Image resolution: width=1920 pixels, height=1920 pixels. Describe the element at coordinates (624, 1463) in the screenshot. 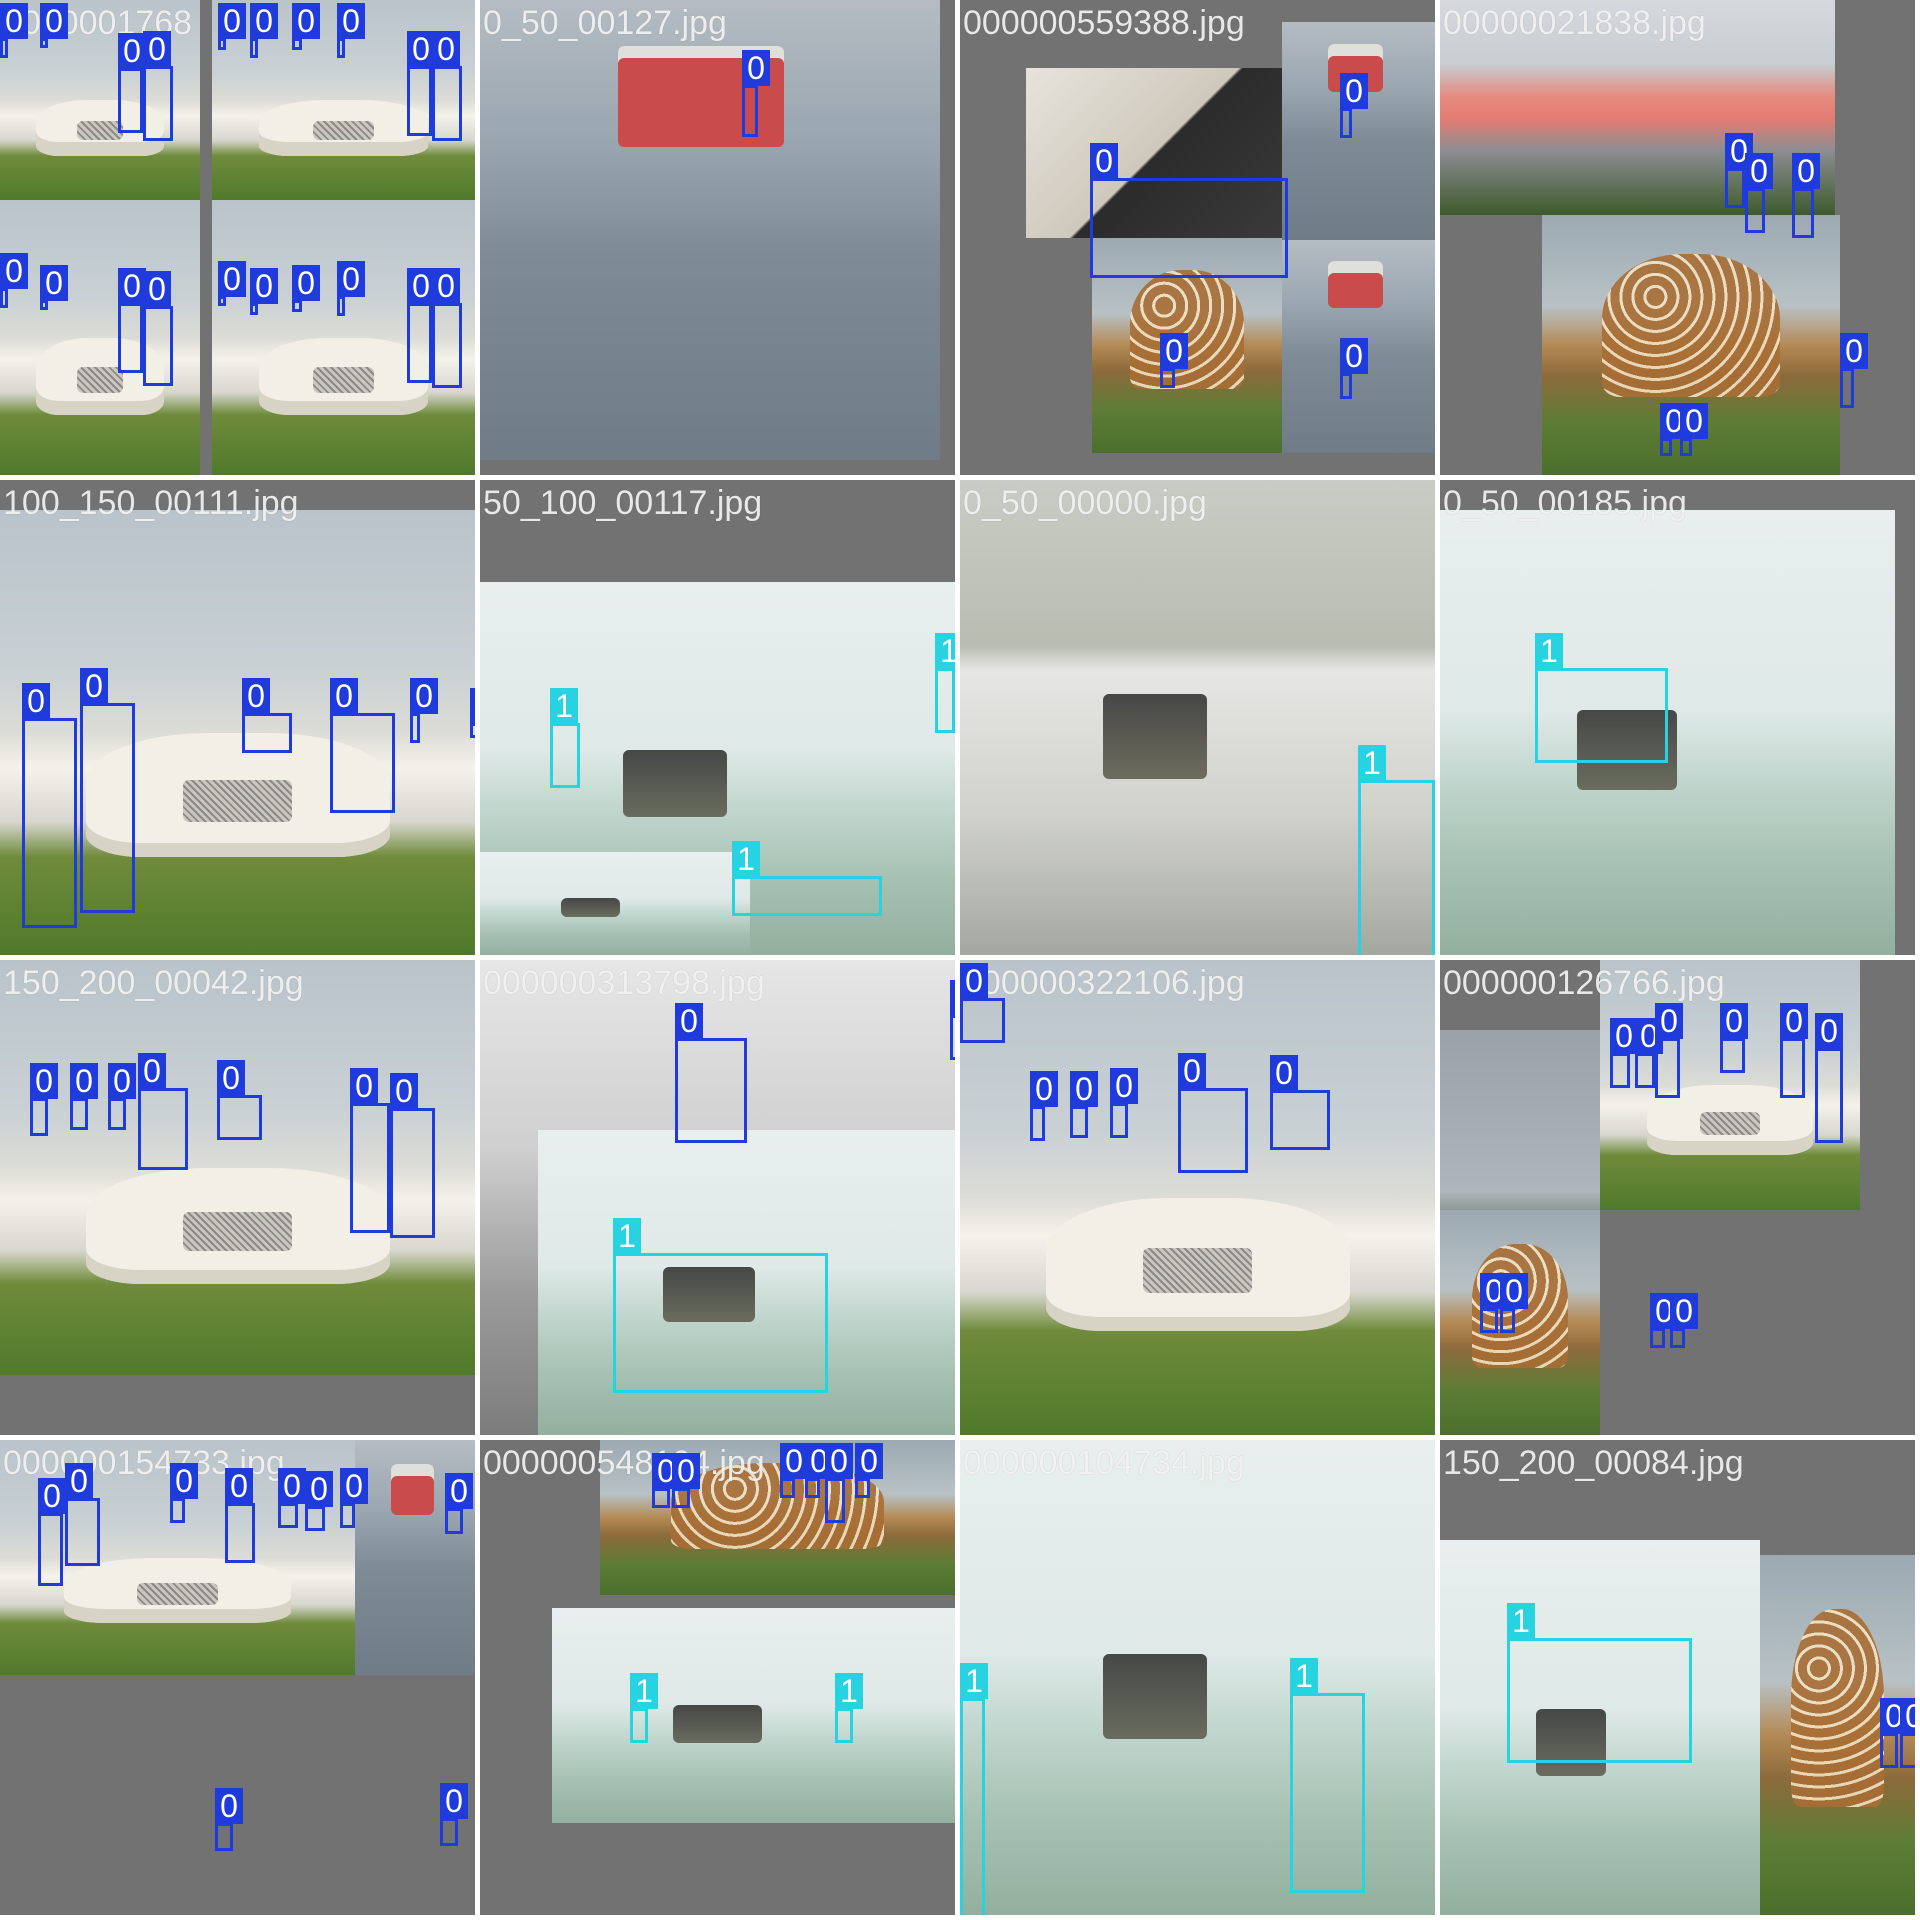

I see `tile-filename: 000000548104.jpg` at that location.